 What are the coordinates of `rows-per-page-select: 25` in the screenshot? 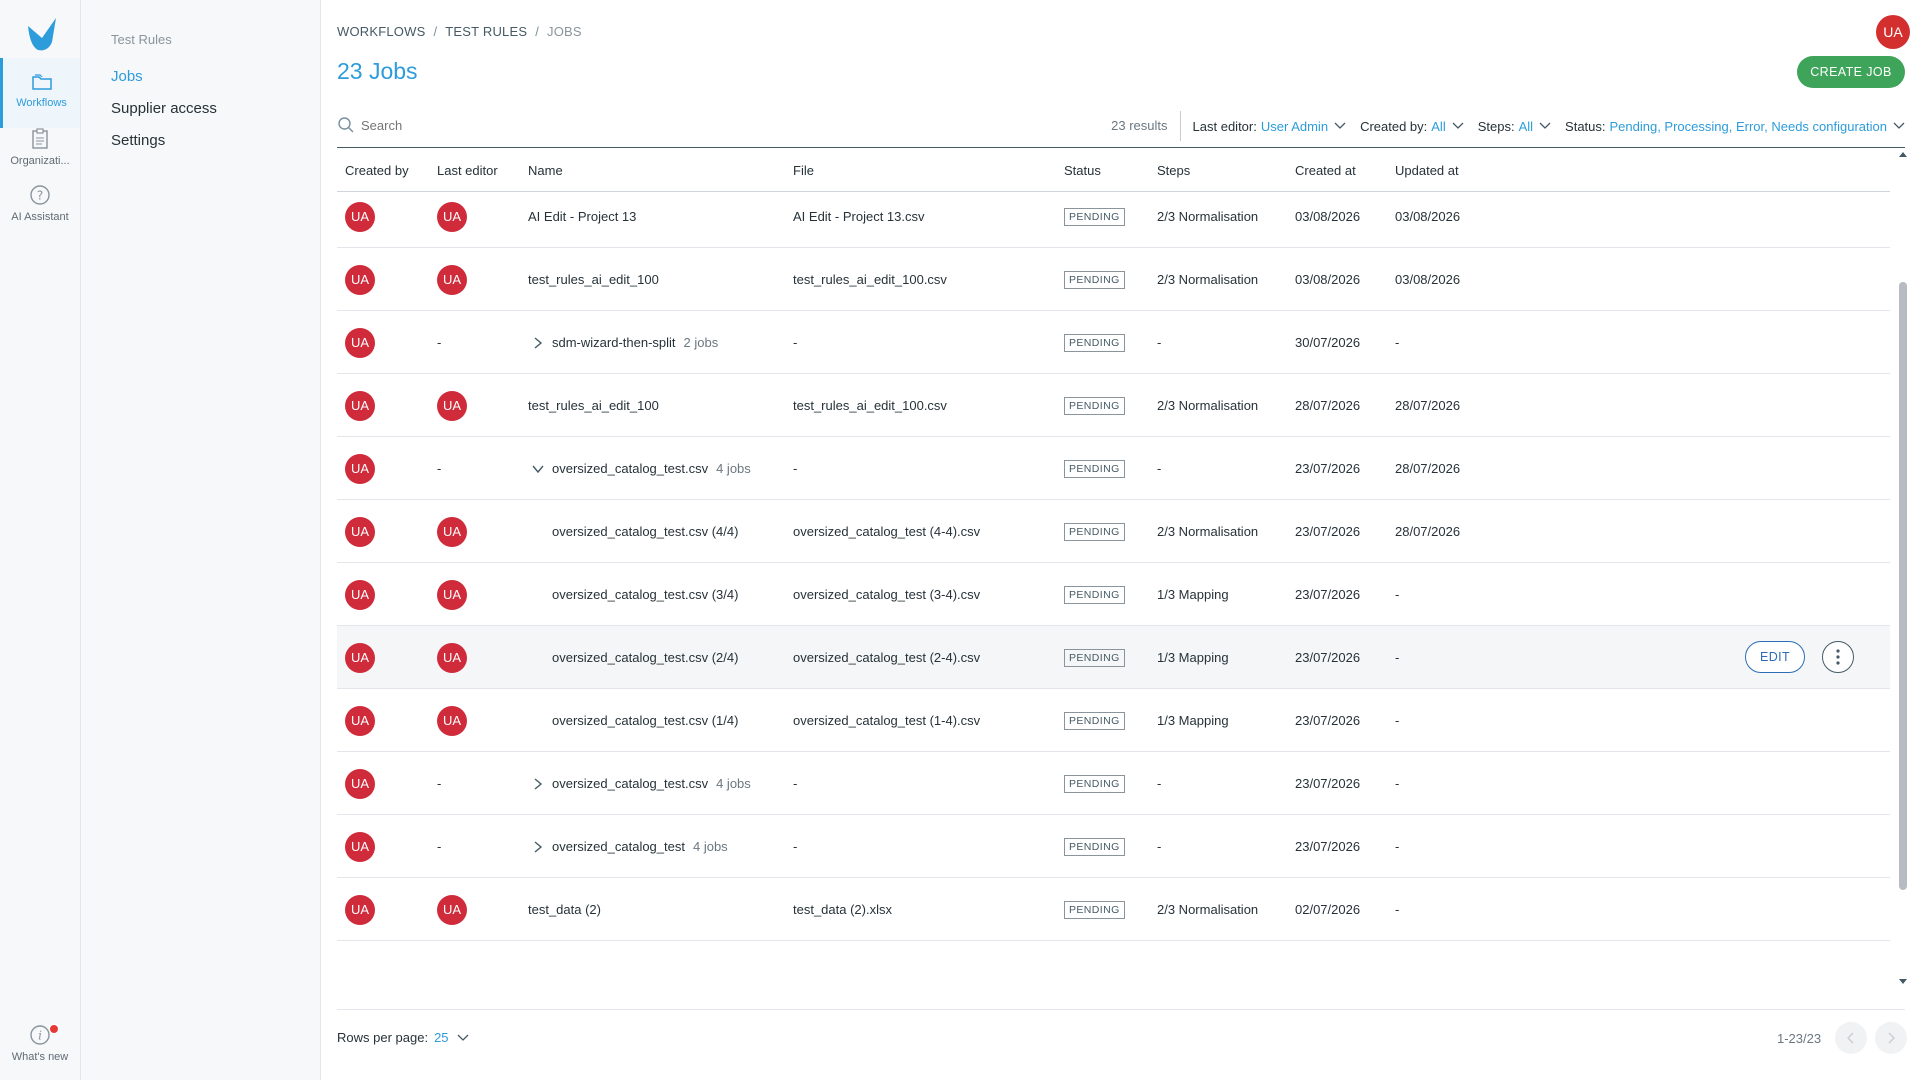 It's located at (441, 1037).